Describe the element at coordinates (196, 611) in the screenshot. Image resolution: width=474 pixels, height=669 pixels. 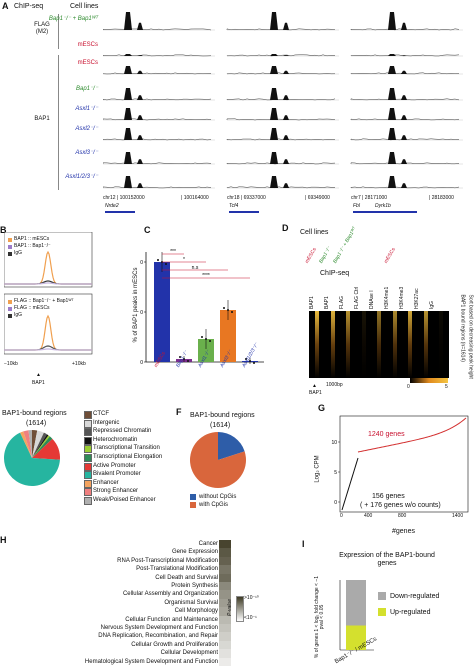
I see `h-term-label: Cell Morphology` at that location.